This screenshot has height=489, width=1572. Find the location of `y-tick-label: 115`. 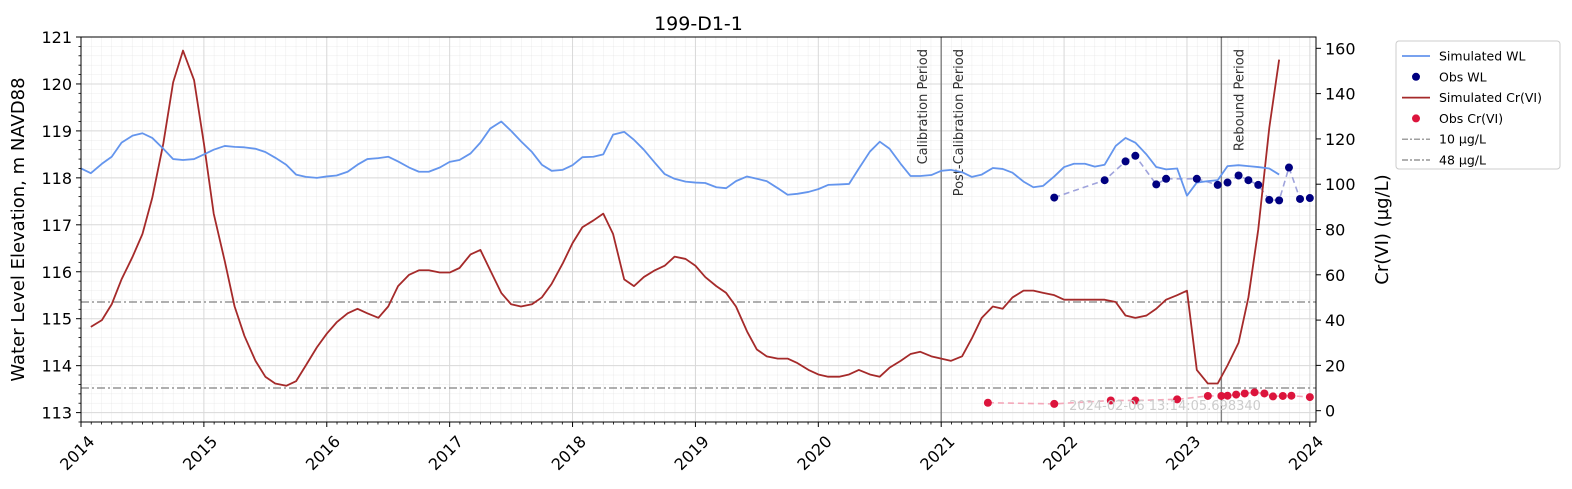

y-tick-label: 115 is located at coordinates (56, 319).